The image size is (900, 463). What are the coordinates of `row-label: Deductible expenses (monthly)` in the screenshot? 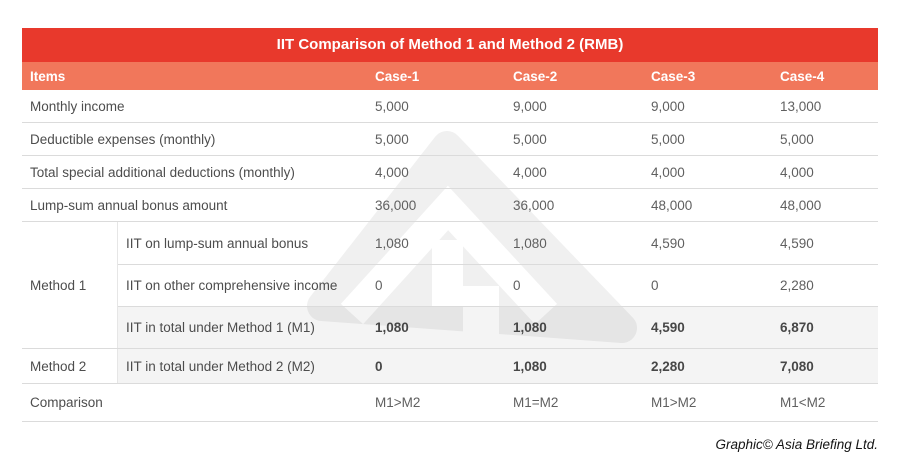 It's located at (123, 139).